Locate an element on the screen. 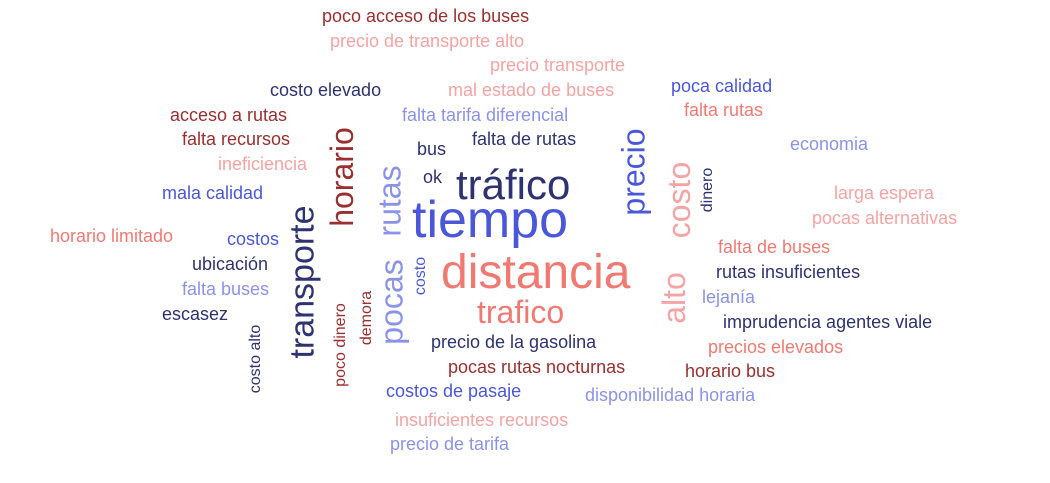 The image size is (1050, 483). word-costo-small-vertical: costo is located at coordinates (421, 276).